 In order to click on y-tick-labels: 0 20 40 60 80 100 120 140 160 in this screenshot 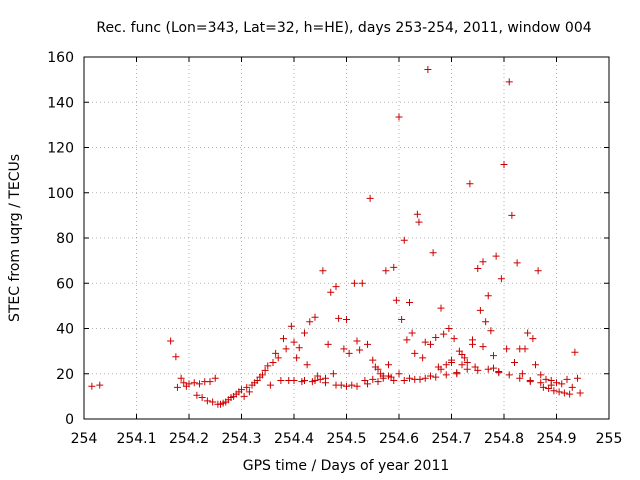, I will do `click(60, 239)`.